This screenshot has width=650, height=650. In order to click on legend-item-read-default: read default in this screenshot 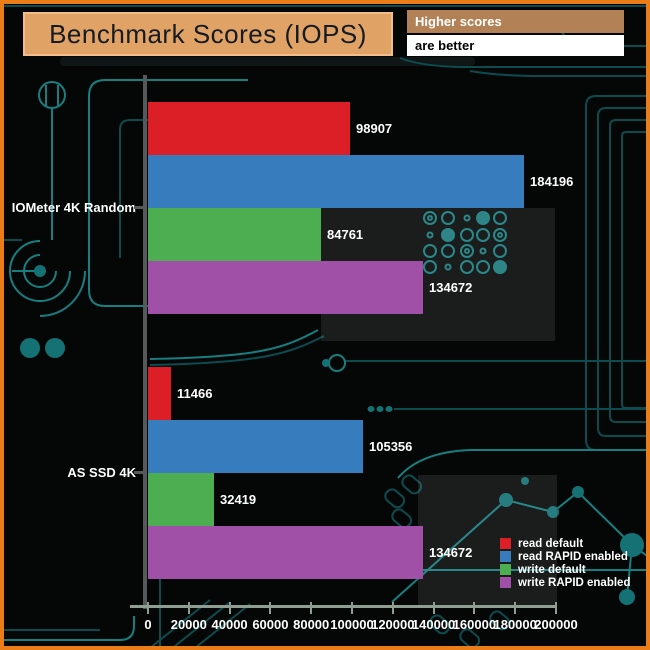, I will do `click(565, 543)`.